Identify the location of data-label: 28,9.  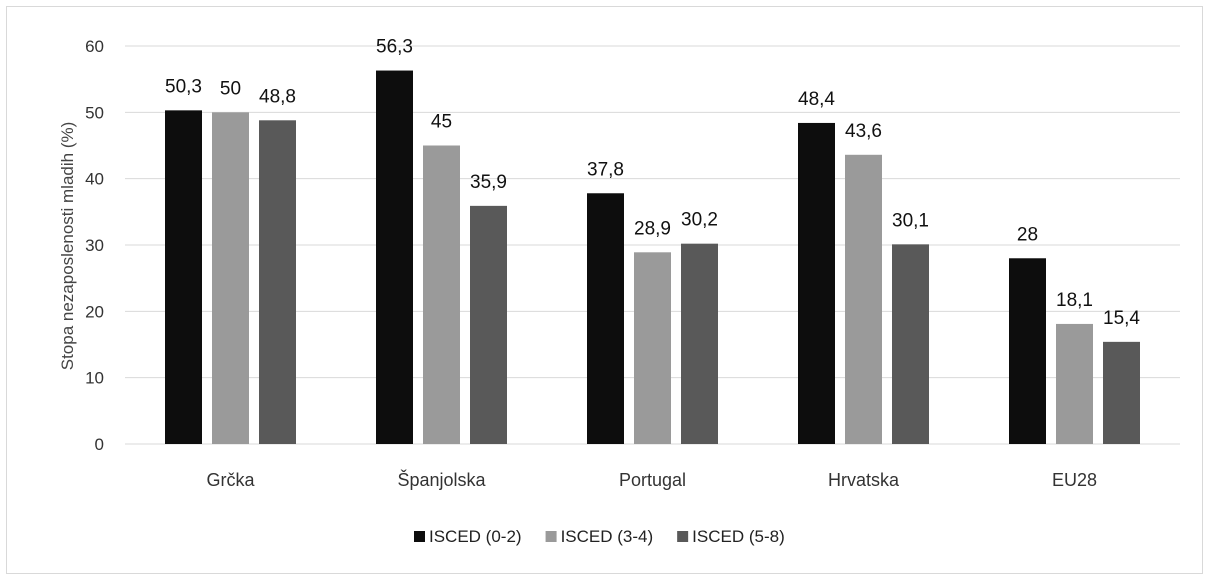
(652, 228).